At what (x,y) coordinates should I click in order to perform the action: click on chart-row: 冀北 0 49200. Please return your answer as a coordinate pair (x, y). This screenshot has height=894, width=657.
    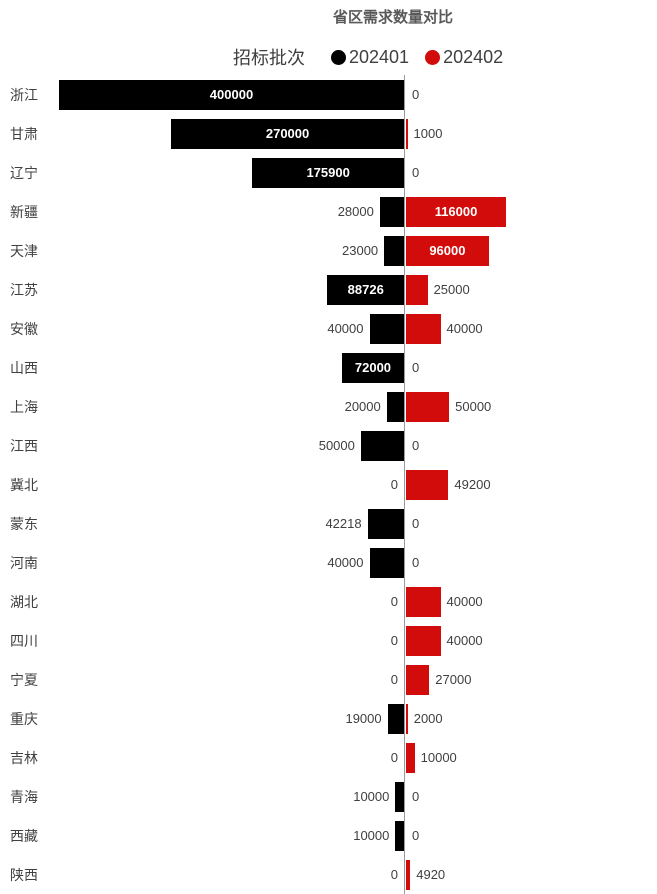
    Looking at the image, I should click on (328, 484).